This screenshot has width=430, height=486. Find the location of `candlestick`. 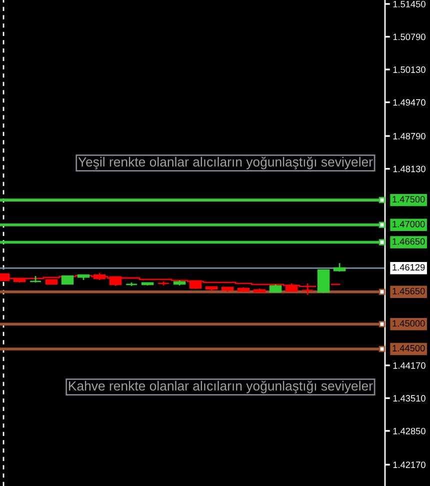

candlestick is located at coordinates (323, 281).